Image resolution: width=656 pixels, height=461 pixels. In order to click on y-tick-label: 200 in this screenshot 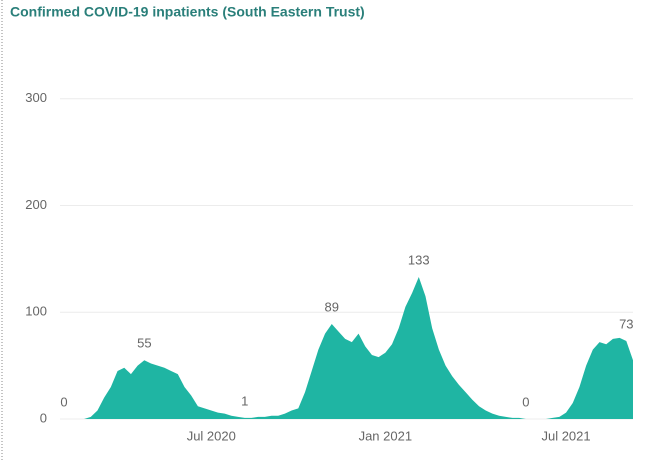, I will do `click(36, 204)`.